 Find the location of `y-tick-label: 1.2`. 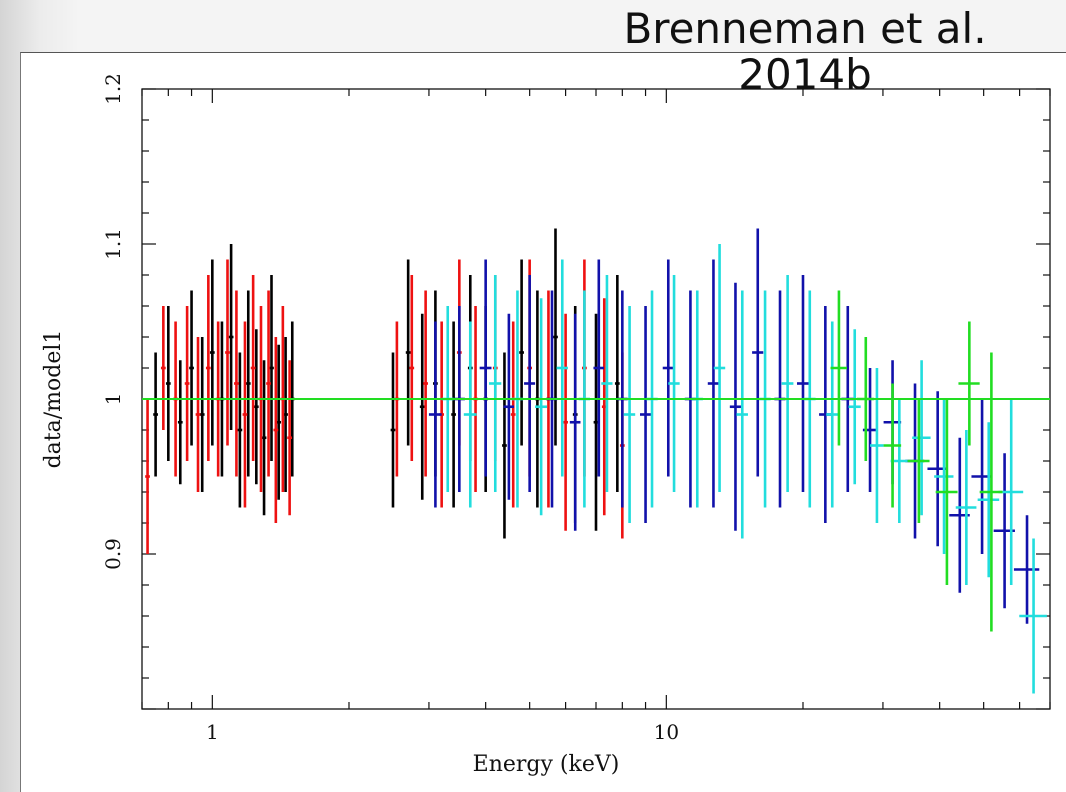

y-tick-label: 1.2 is located at coordinates (113, 89).